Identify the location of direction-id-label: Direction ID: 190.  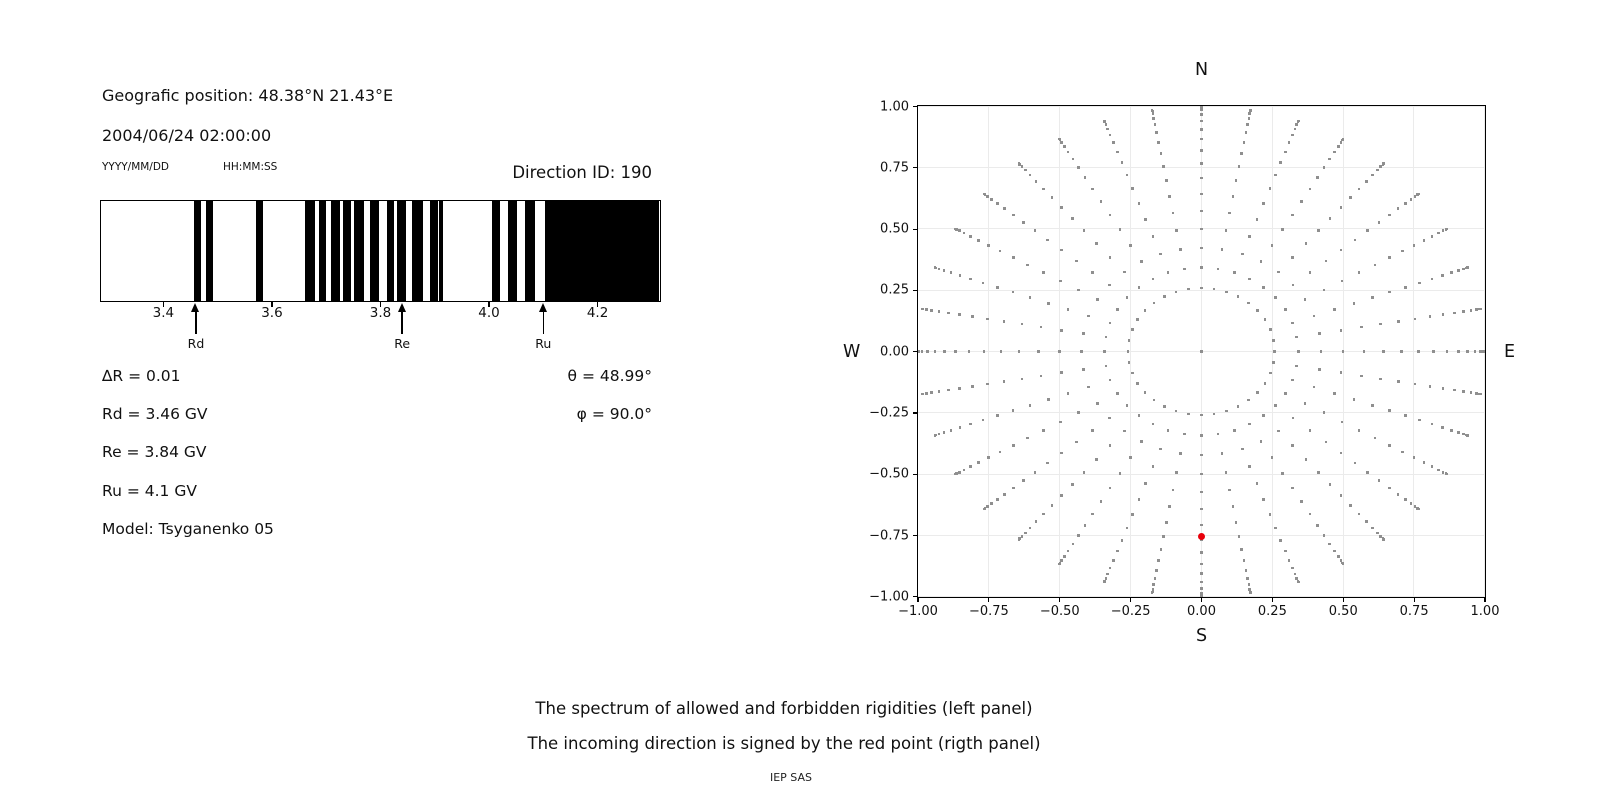
(582, 172).